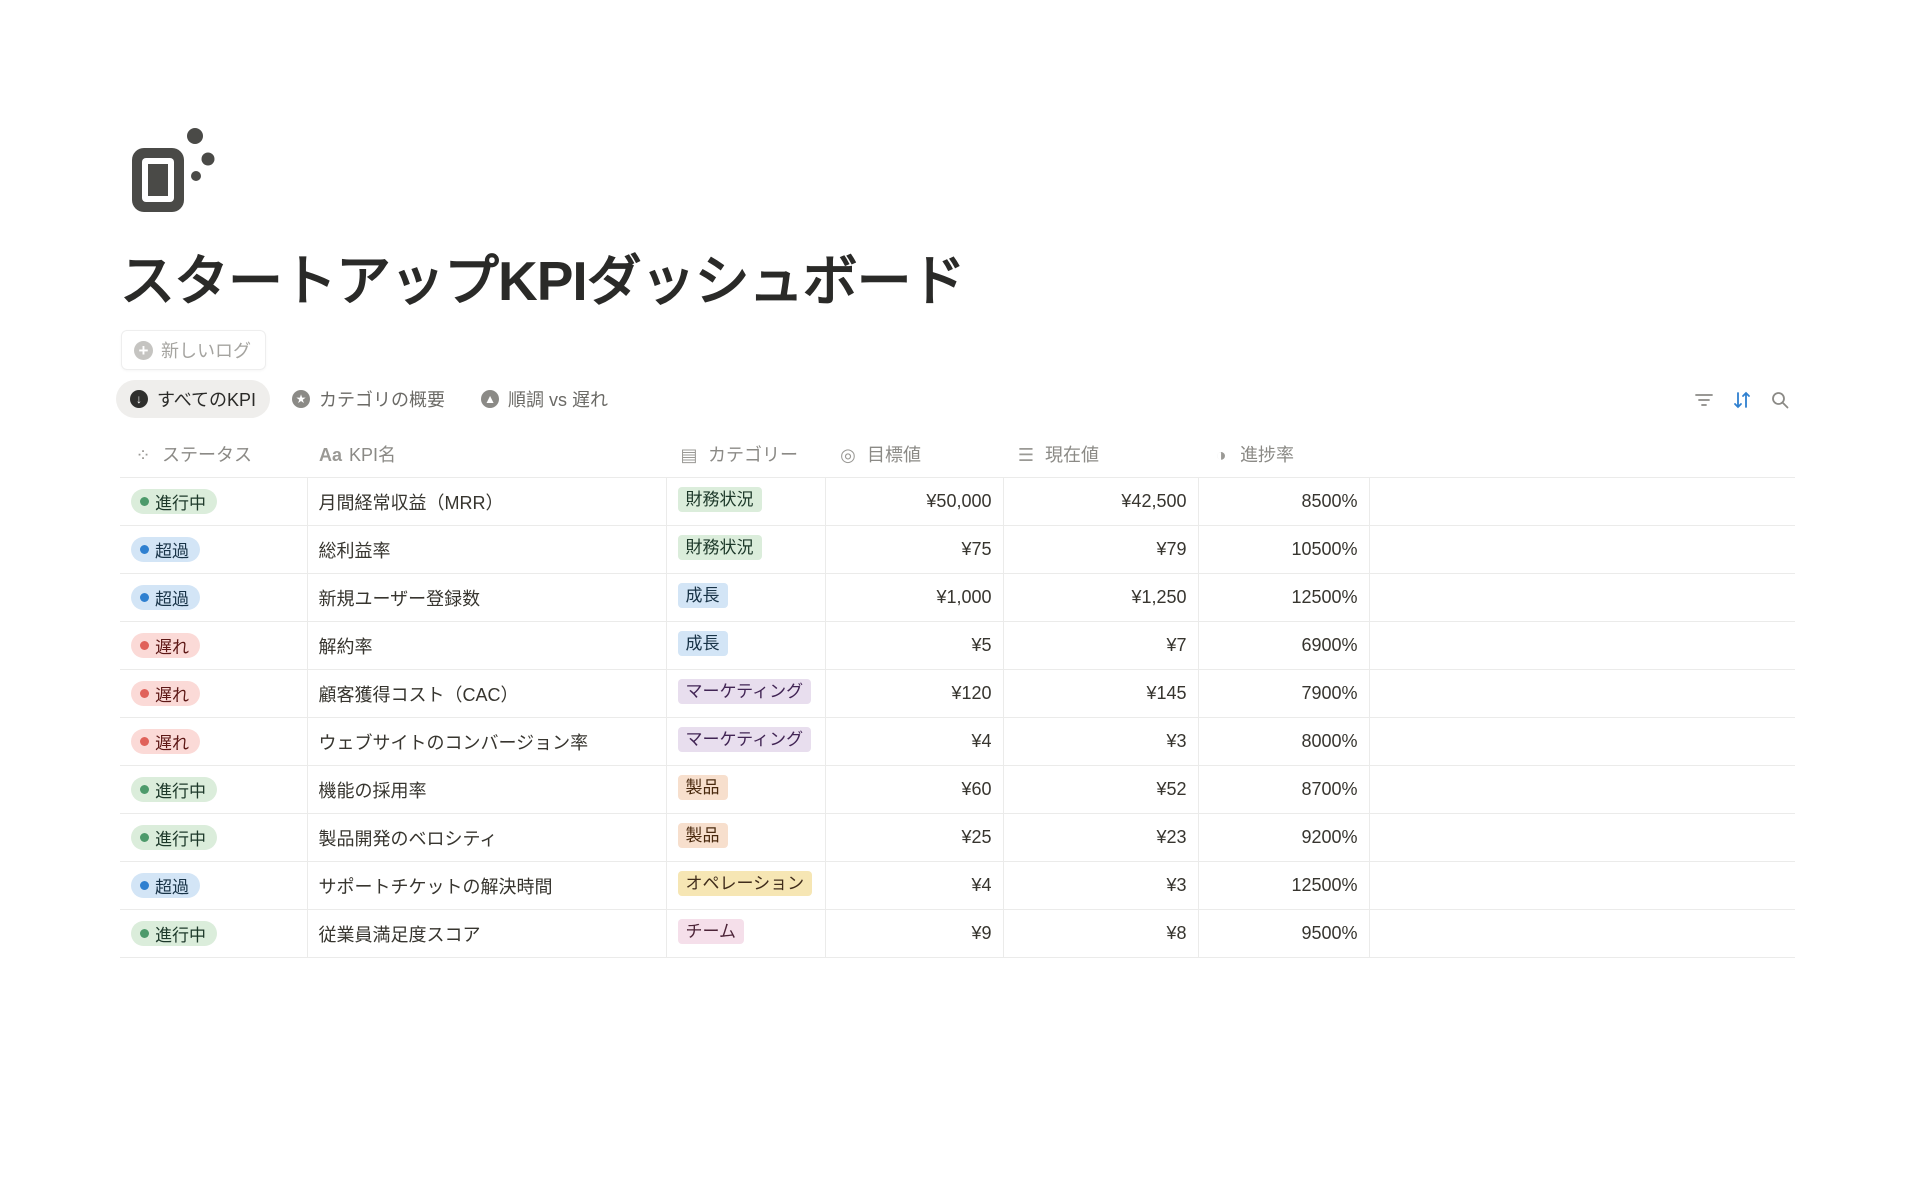 This screenshot has height=1199, width=1920. I want to click on column-header-kpi-name: Aa KPI名, so click(486, 454).